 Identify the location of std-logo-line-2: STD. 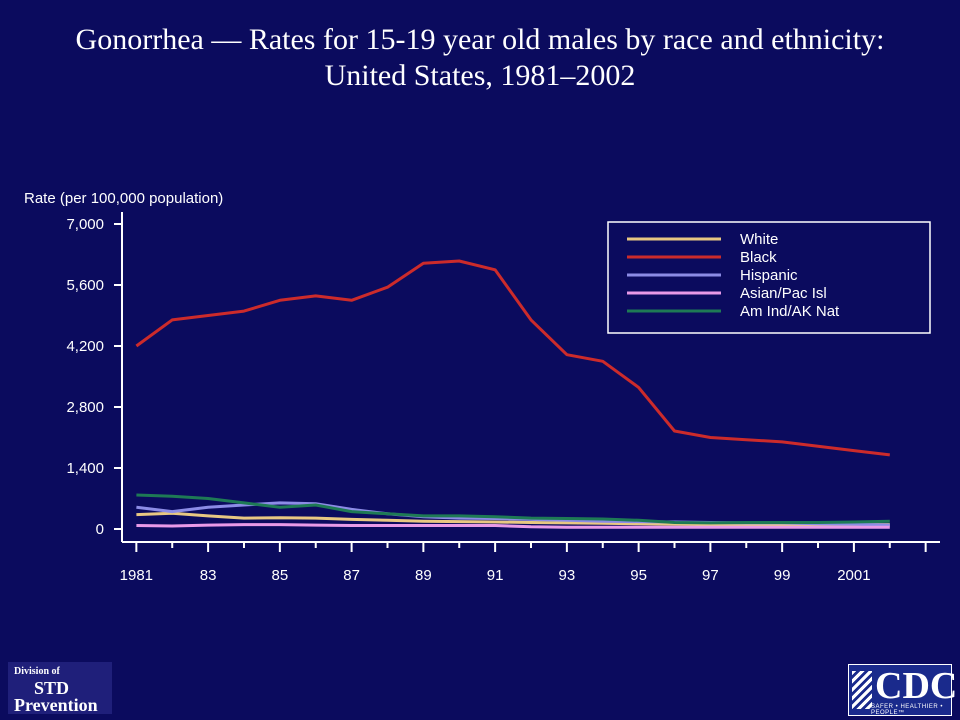
(52, 688).